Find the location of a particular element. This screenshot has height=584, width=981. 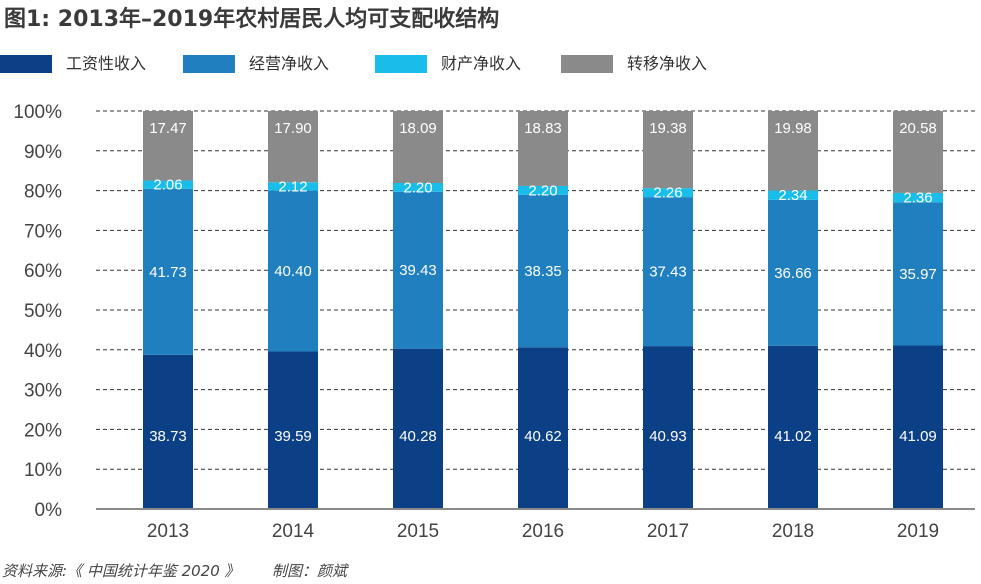

chart-title: 图1: 2013年–2019年农村居民人均可支配收结构 is located at coordinates (252, 19).